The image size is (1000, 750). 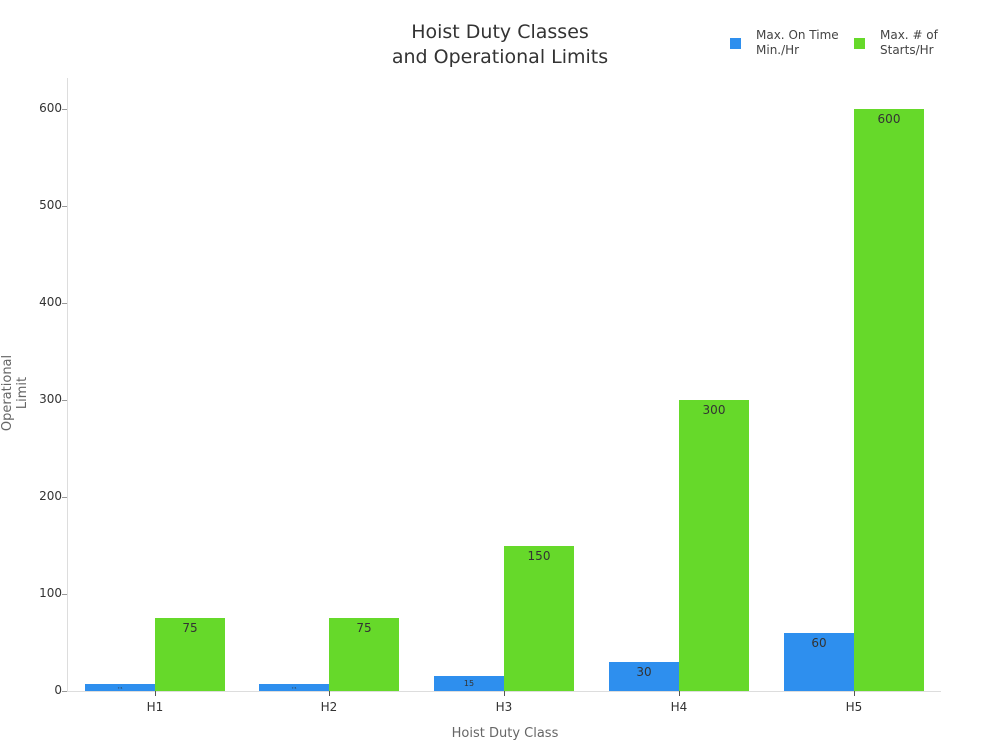 What do you see at coordinates (907, 50) in the screenshot?
I see `legend-label-starts-2: Starts/Hr` at bounding box center [907, 50].